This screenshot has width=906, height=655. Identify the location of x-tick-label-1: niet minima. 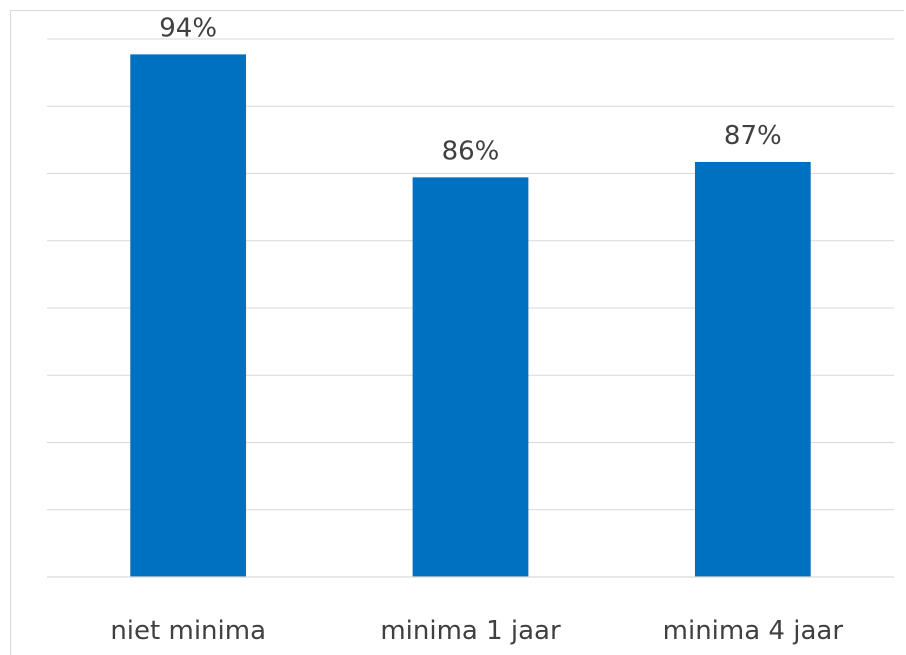
(188, 631).